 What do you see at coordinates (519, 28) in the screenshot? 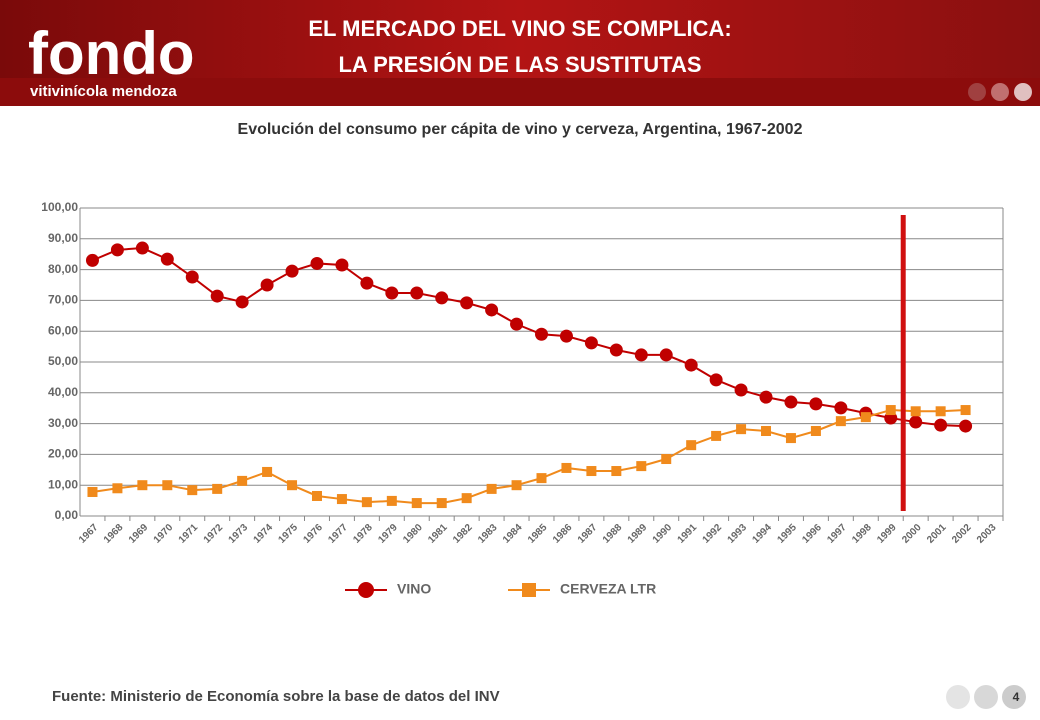
I see `slide-title: EL MERCADO DEL VINO SE COMPLICA:` at bounding box center [519, 28].